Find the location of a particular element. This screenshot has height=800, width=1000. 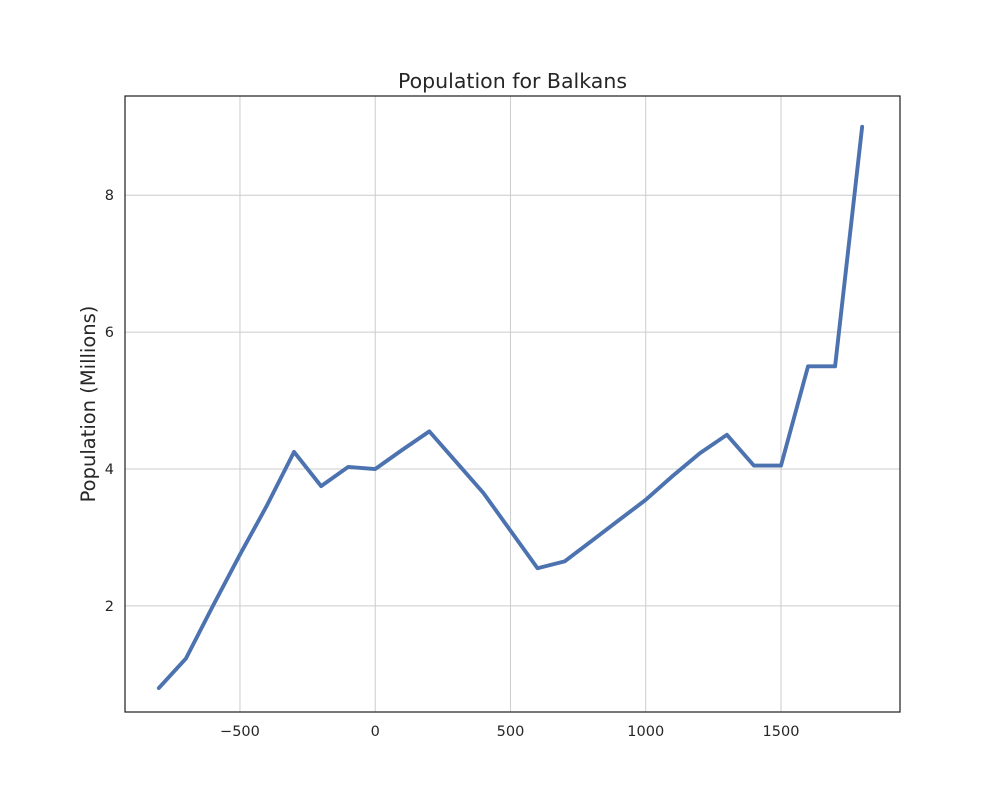

x-tick-label: 500 is located at coordinates (511, 732).